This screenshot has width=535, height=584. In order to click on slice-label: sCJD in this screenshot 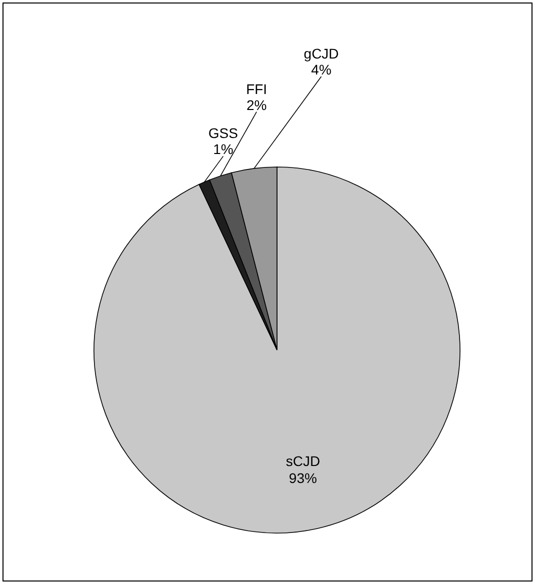, I will do `click(303, 461)`.